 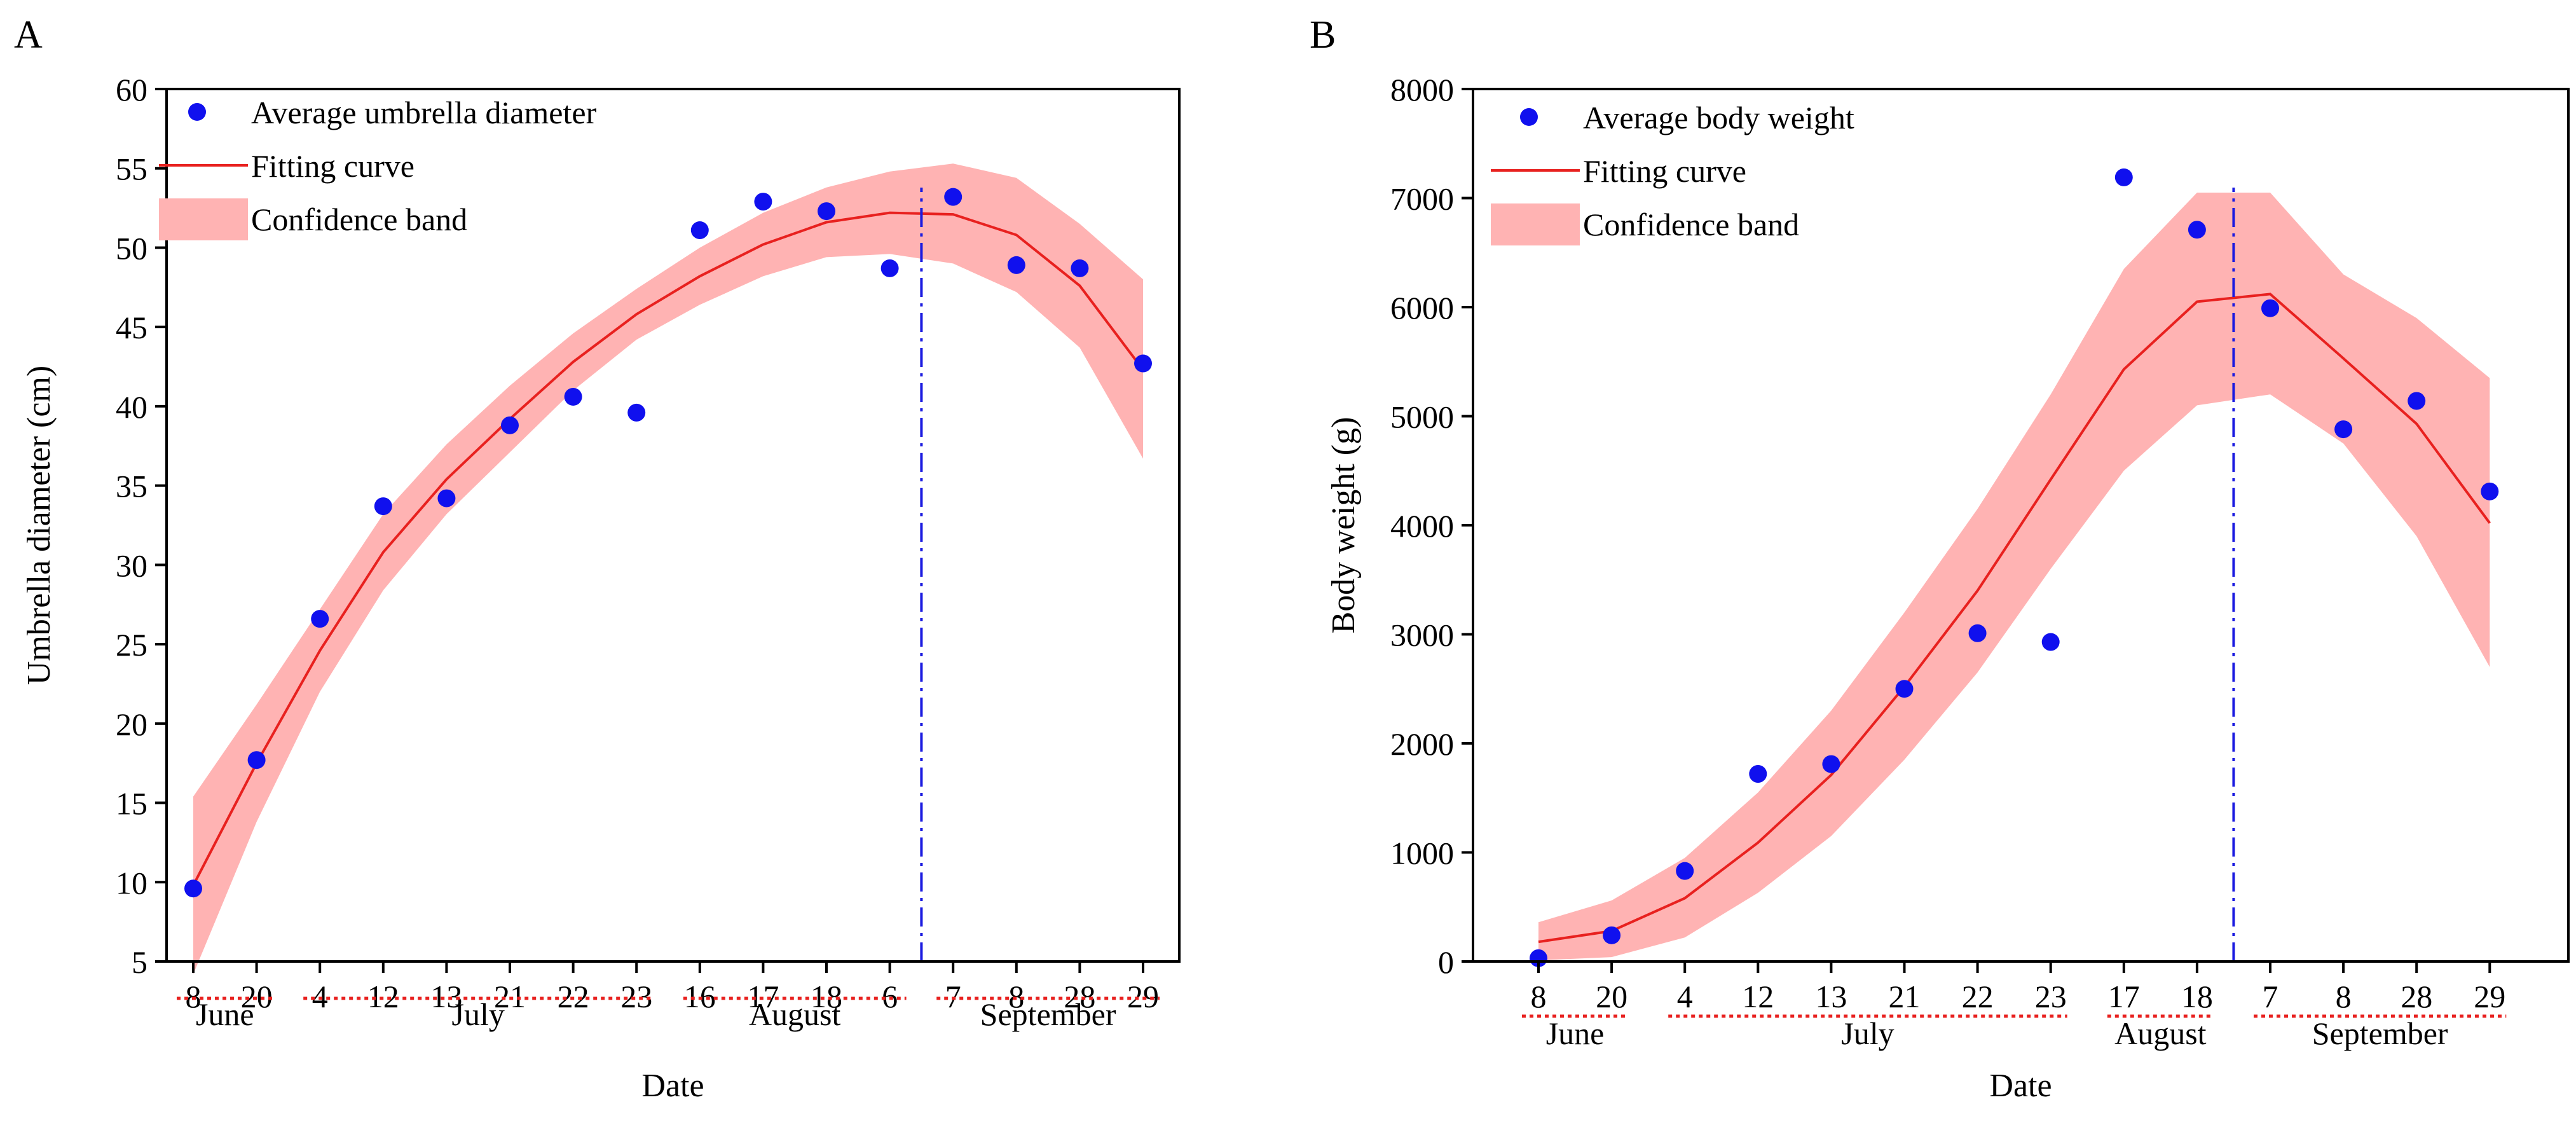 I want to click on x-tick-label-b-0: 8, so click(x=1539, y=996).